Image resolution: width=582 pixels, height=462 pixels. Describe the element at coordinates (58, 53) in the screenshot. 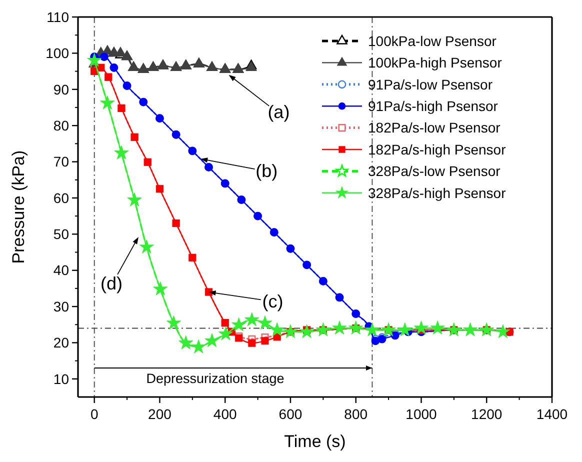

I see `y-tick-label: 100` at that location.